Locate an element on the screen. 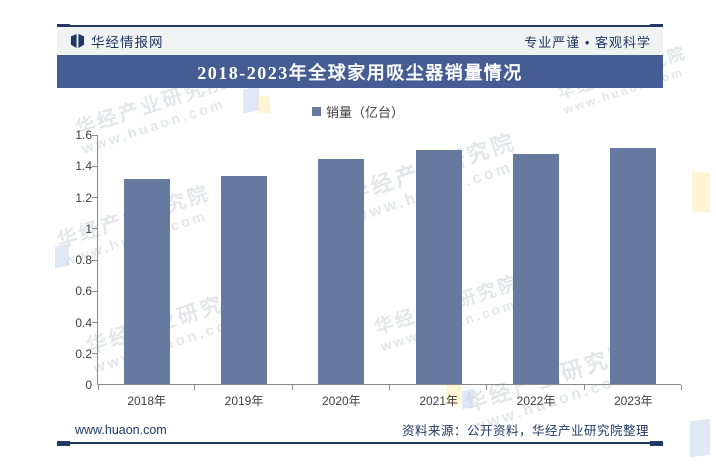  bar-2019年 is located at coordinates (244, 280).